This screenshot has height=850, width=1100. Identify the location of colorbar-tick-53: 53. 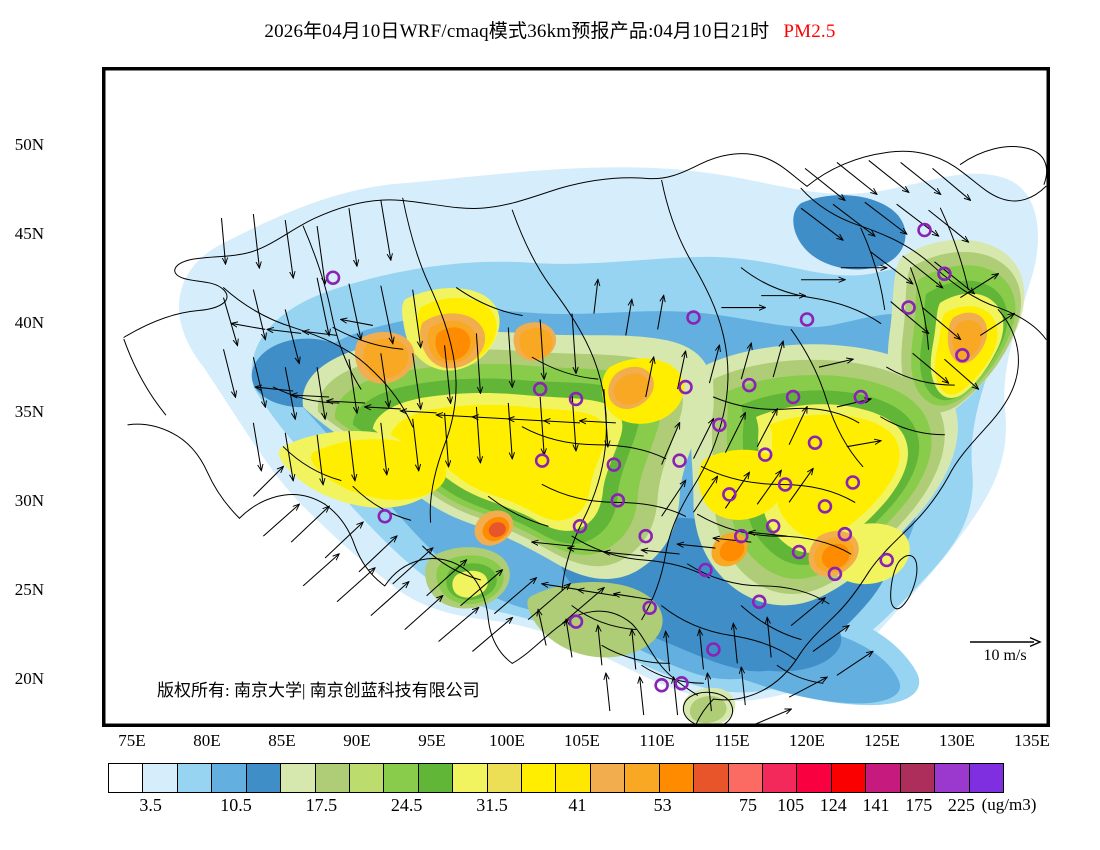
(662, 805).